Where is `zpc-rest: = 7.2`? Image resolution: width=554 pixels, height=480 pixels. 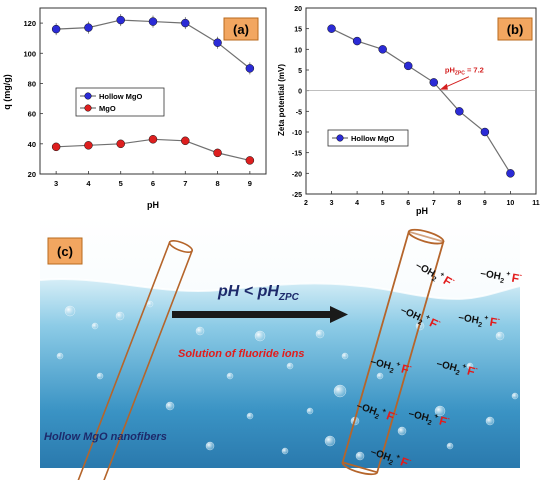 zpc-rest: = 7.2 is located at coordinates (474, 70).